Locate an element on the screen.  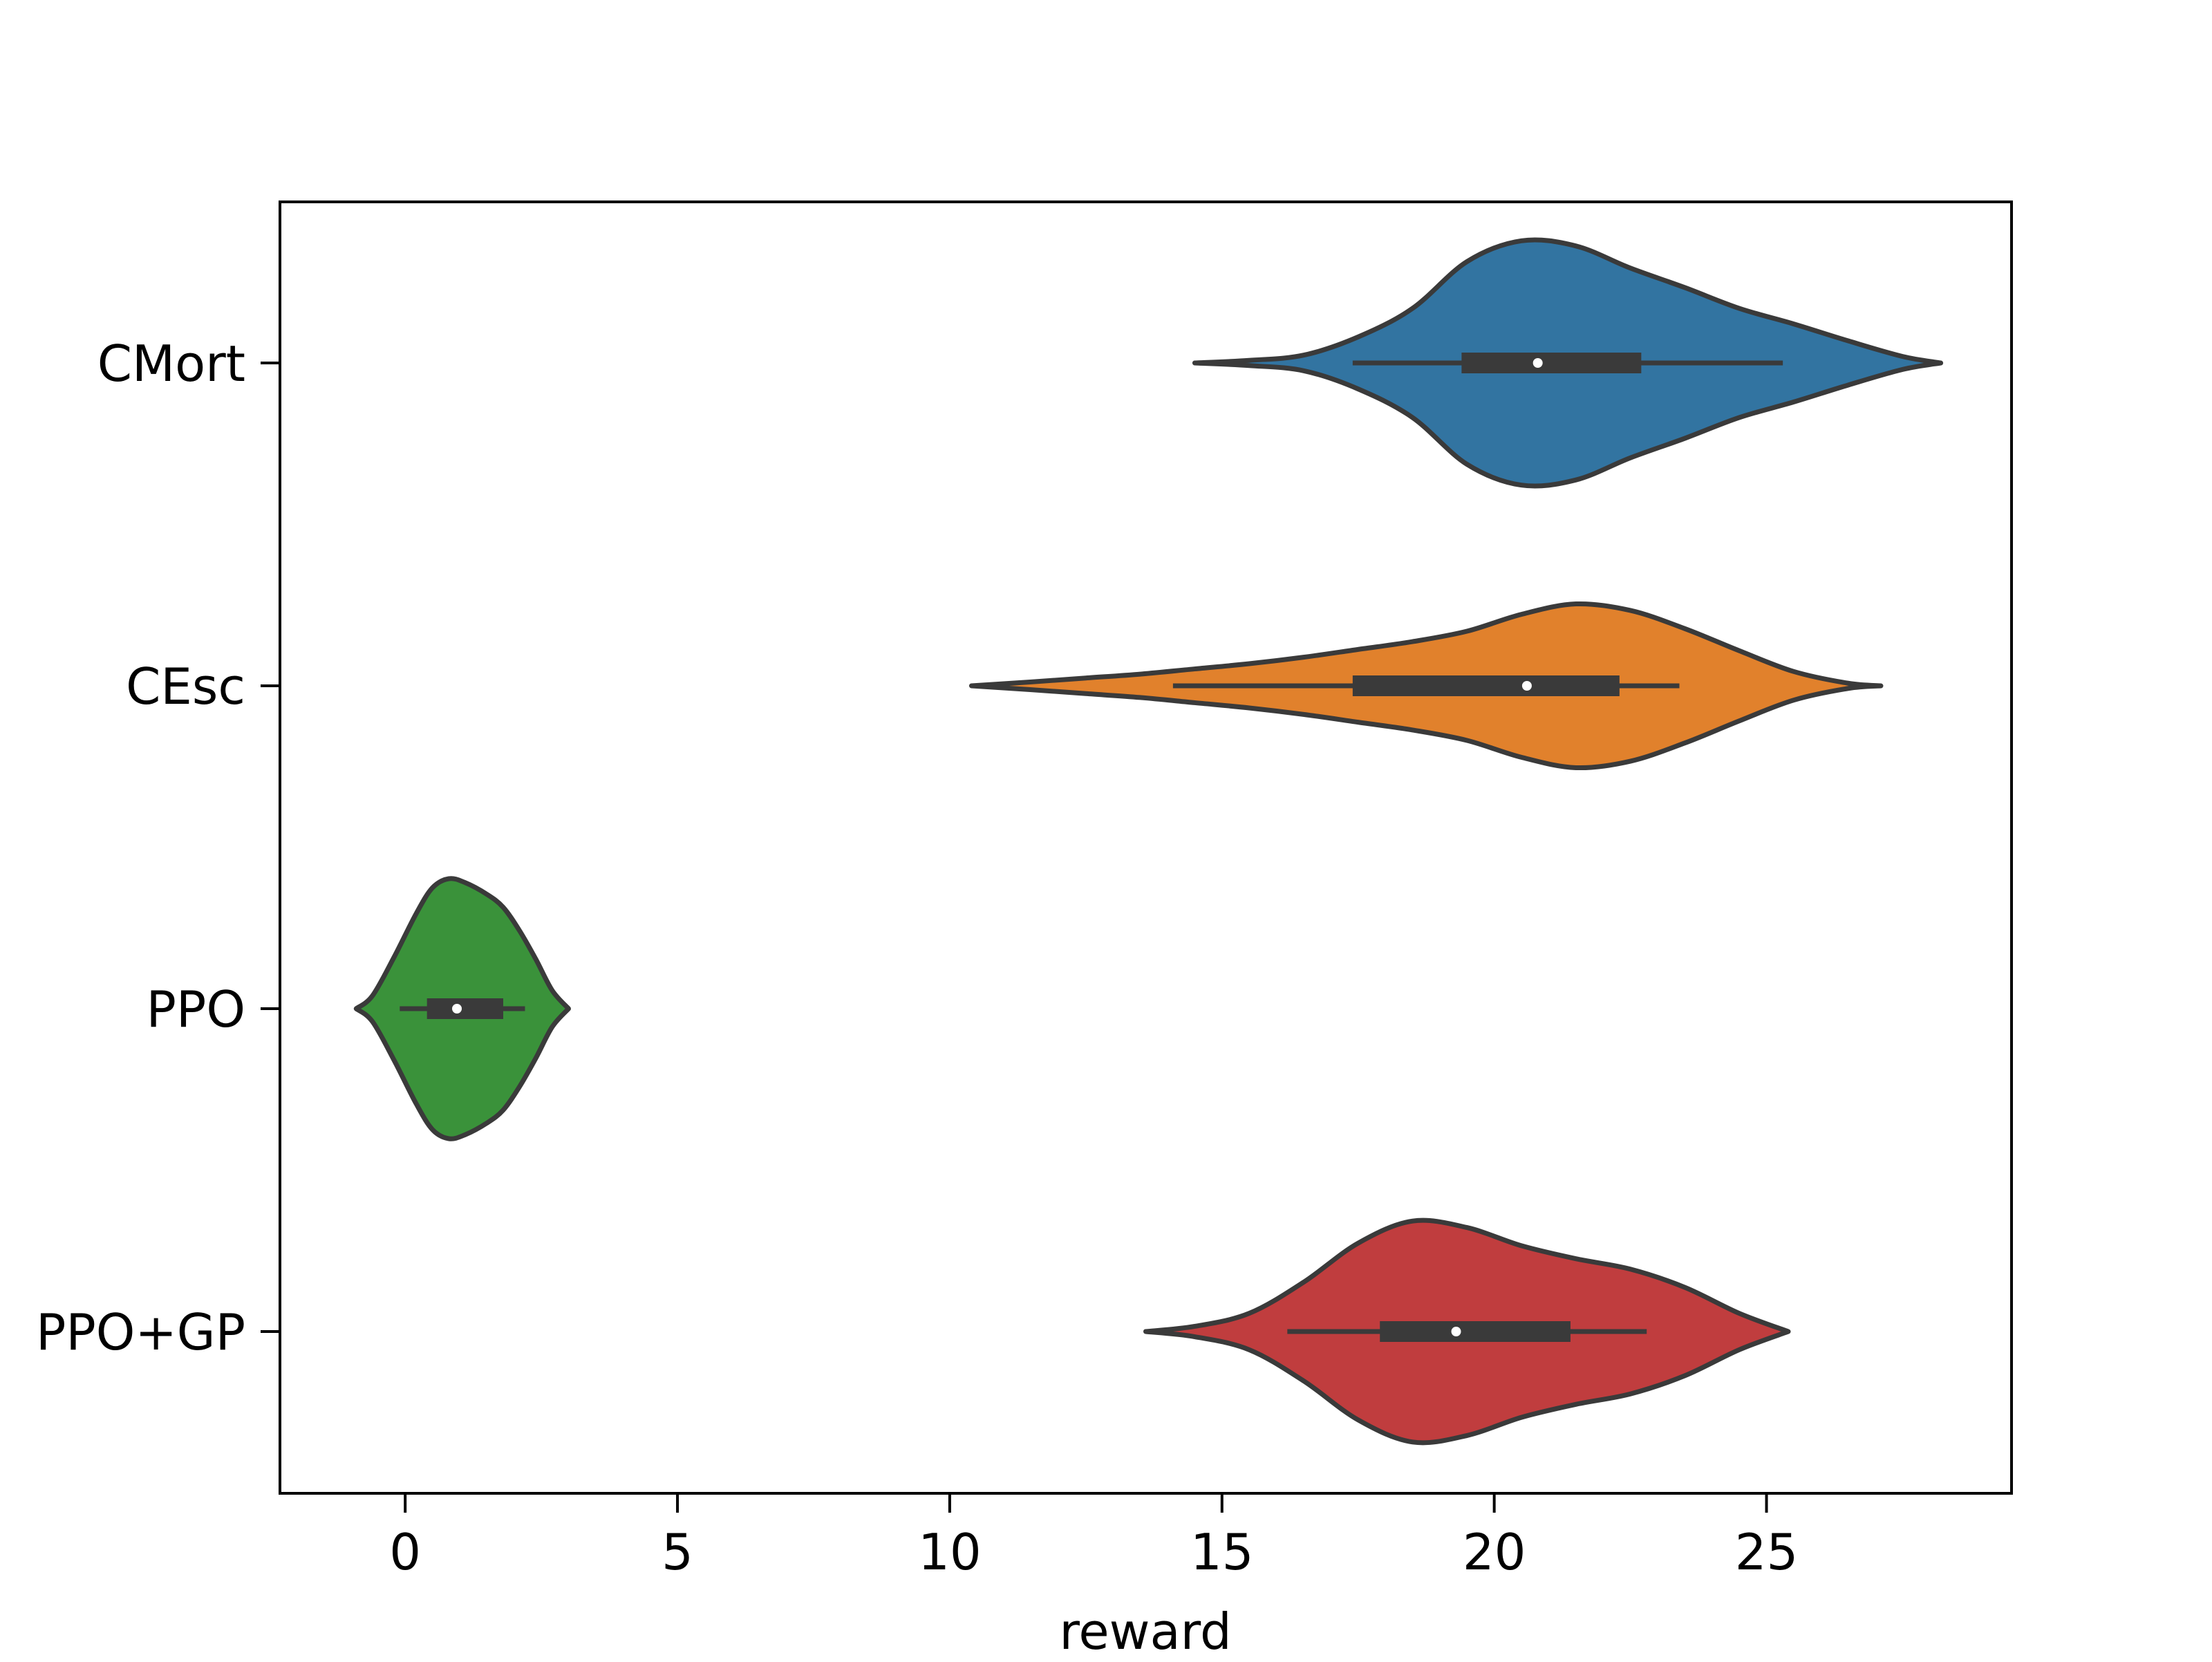
x-tick-label-10: 10 is located at coordinates (950, 1552).